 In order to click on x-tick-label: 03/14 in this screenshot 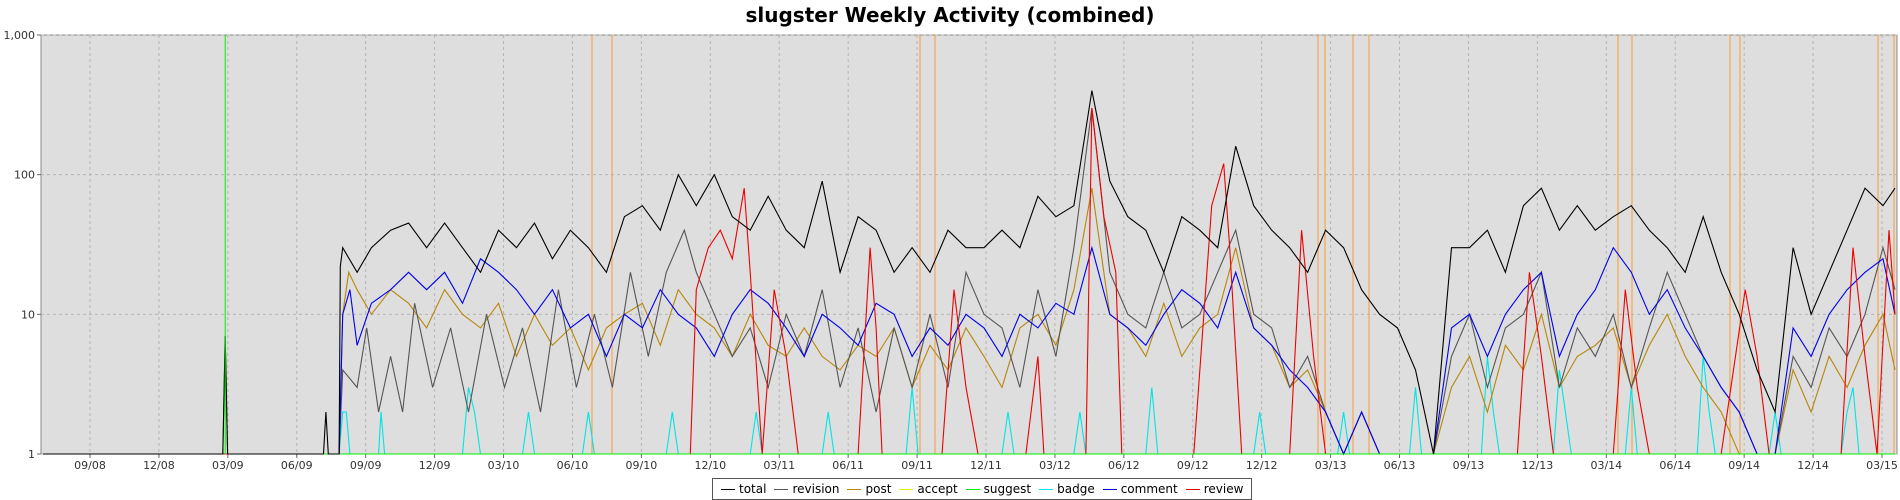, I will do `click(1606, 465)`.